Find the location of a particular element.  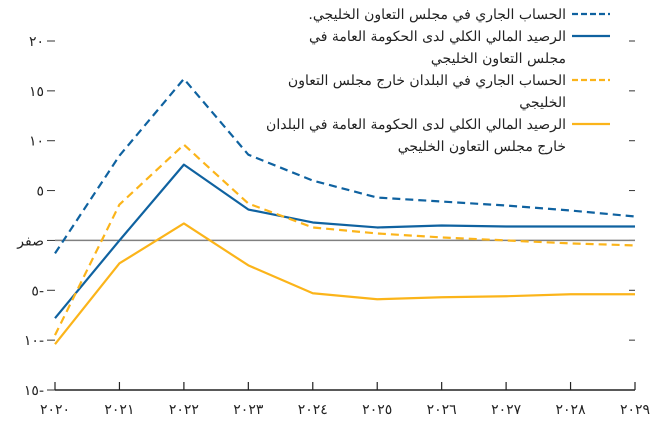

x-tick-label: ٢٠٢١ is located at coordinates (119, 410).